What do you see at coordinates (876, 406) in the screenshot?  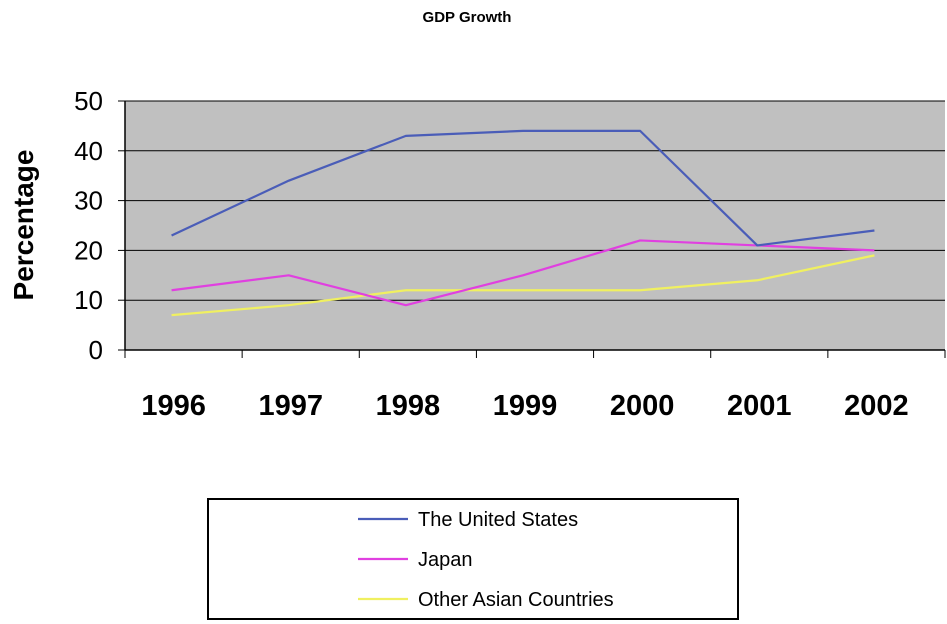 I see `x-tick-label: 2002` at bounding box center [876, 406].